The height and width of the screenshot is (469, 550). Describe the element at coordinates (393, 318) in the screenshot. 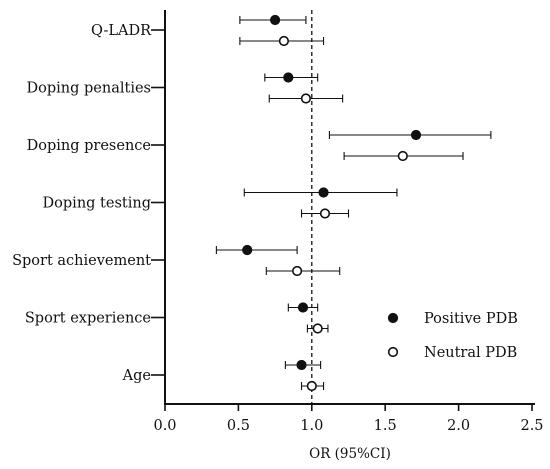

I see `legend-marker-positive` at that location.